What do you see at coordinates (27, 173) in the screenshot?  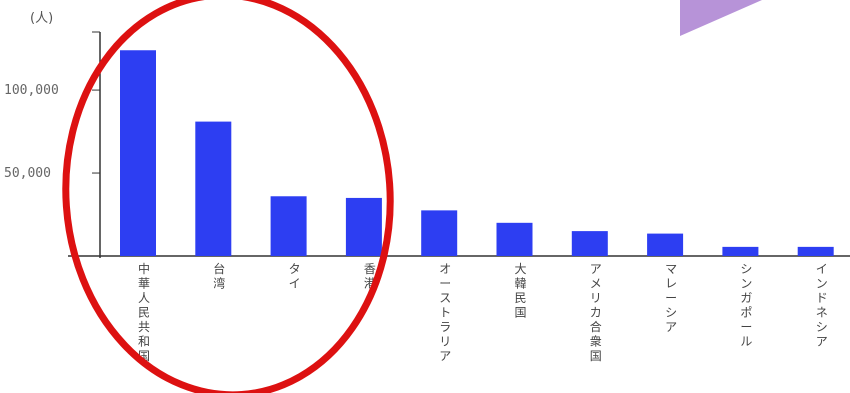 I see `y-tick-label: 50,000` at bounding box center [27, 173].